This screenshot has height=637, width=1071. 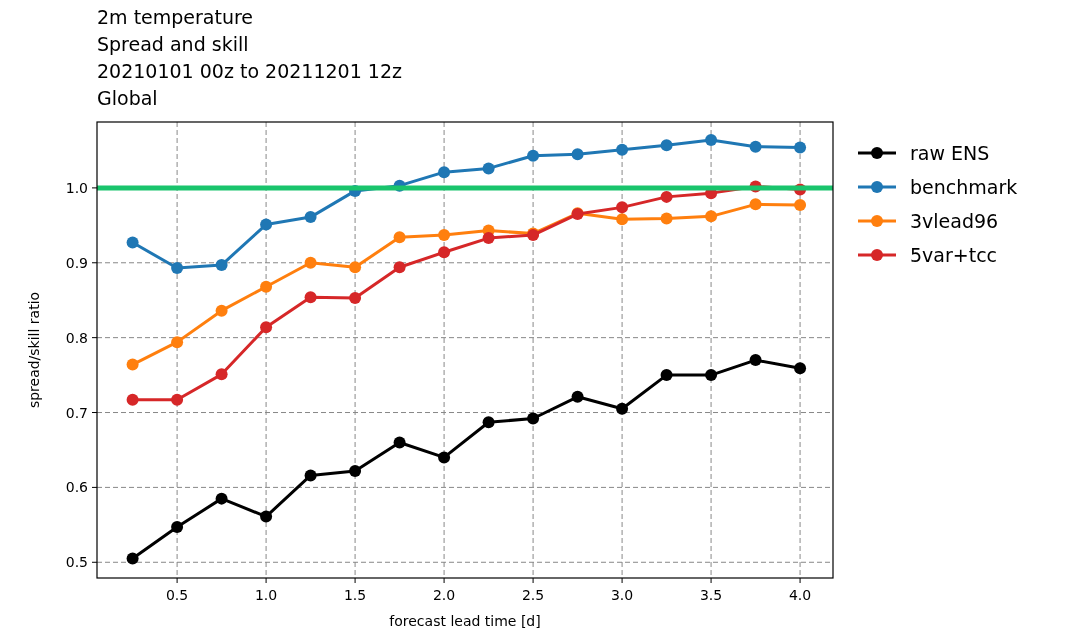 I want to click on y-tick-label: 1.0, so click(x=76, y=187).